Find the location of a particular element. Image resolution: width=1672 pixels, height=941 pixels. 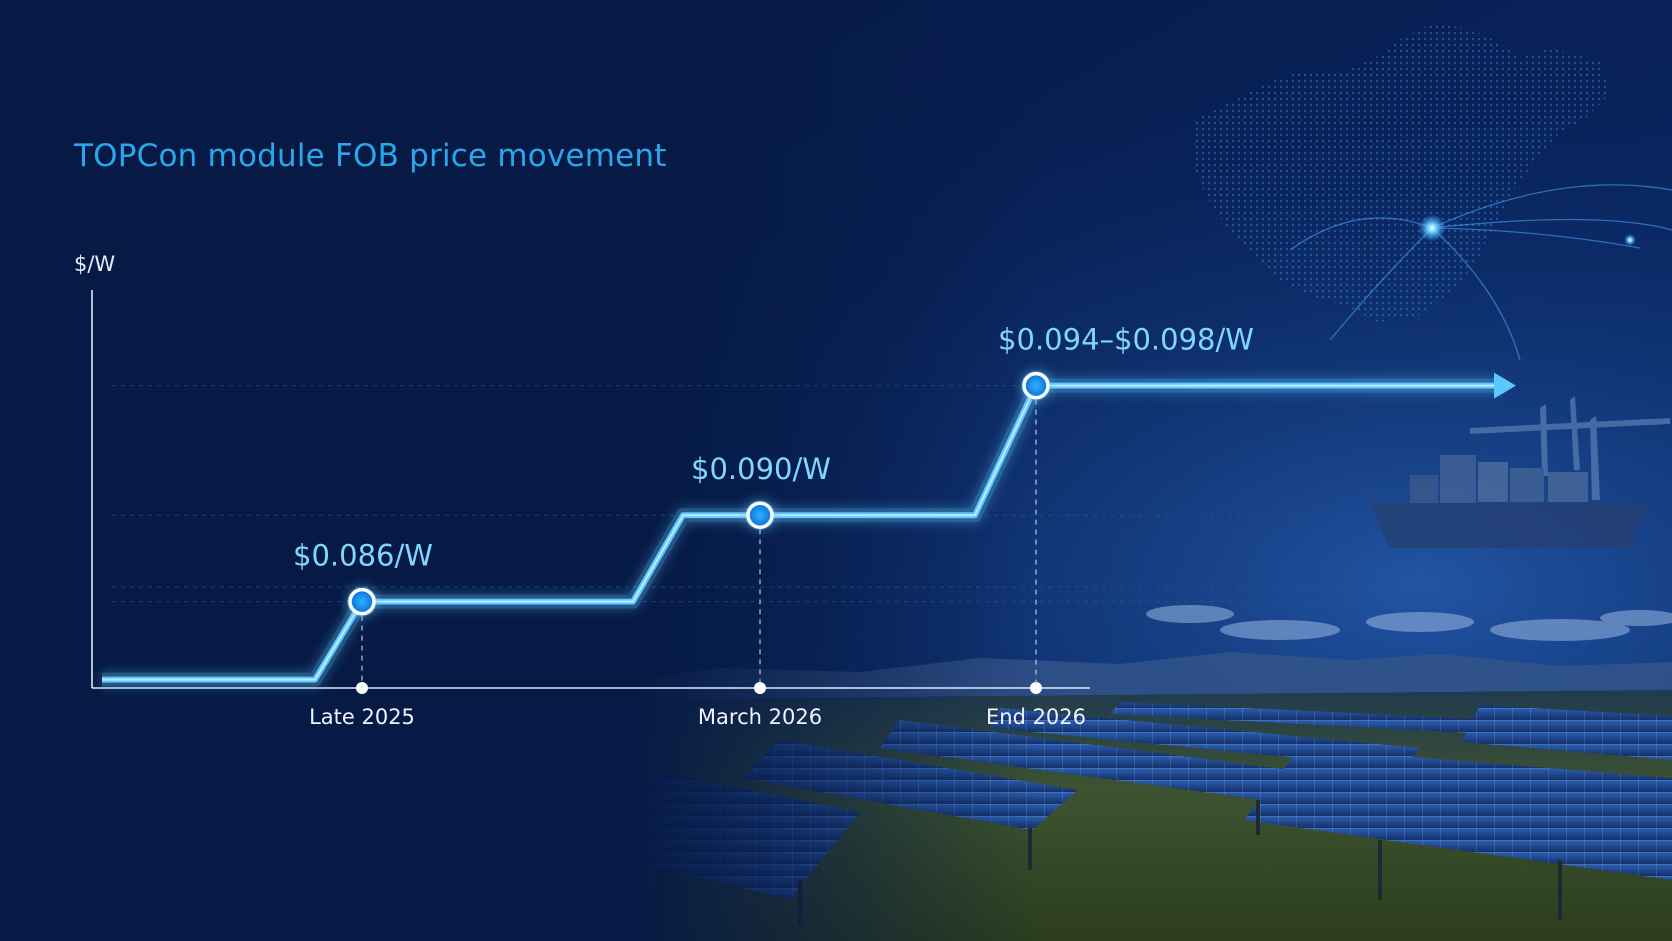

x-tick-label: Late 2025 is located at coordinates (362, 717).